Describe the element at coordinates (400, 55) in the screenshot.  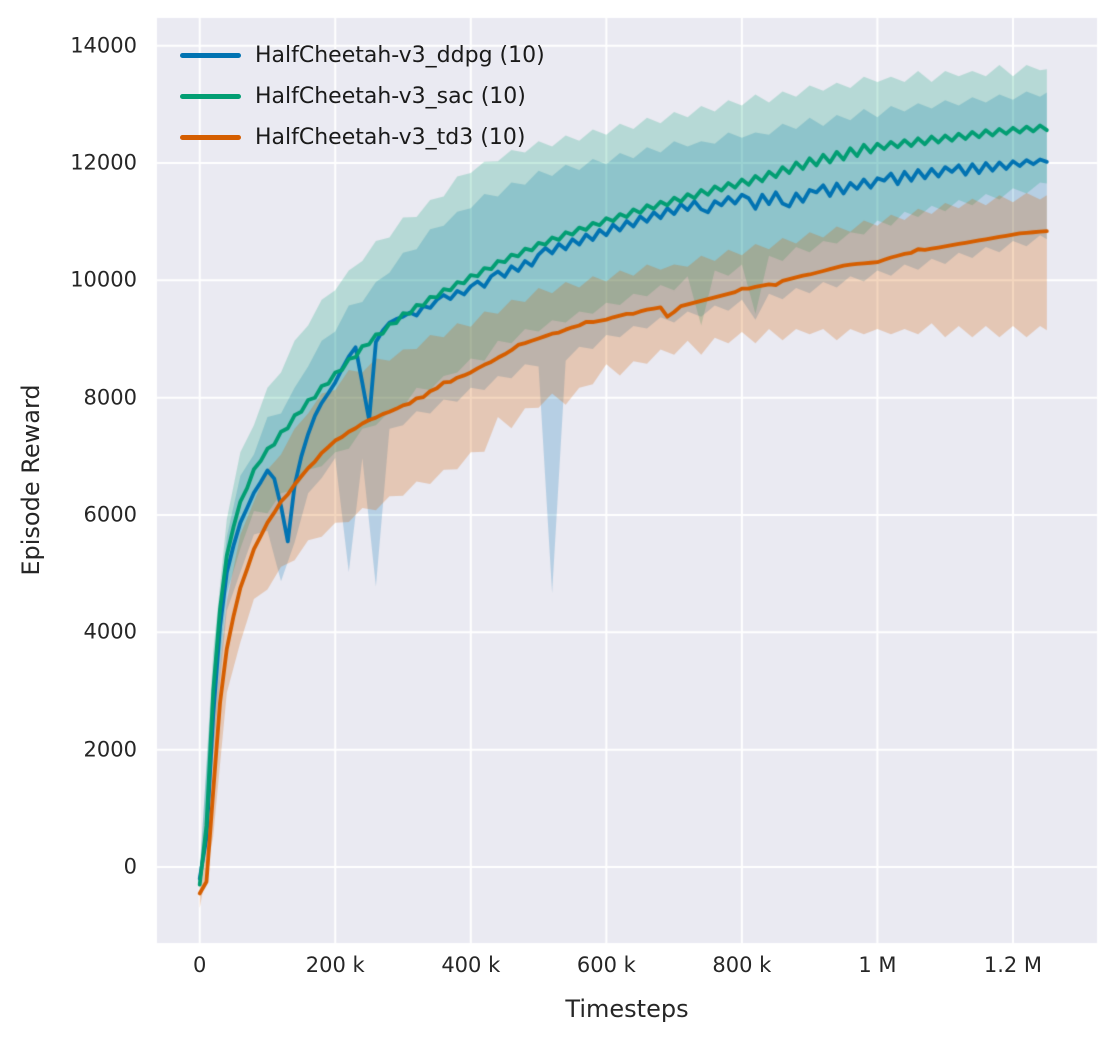
I see `legend-label: HalfCheetah-v3_ddpg (10)` at that location.